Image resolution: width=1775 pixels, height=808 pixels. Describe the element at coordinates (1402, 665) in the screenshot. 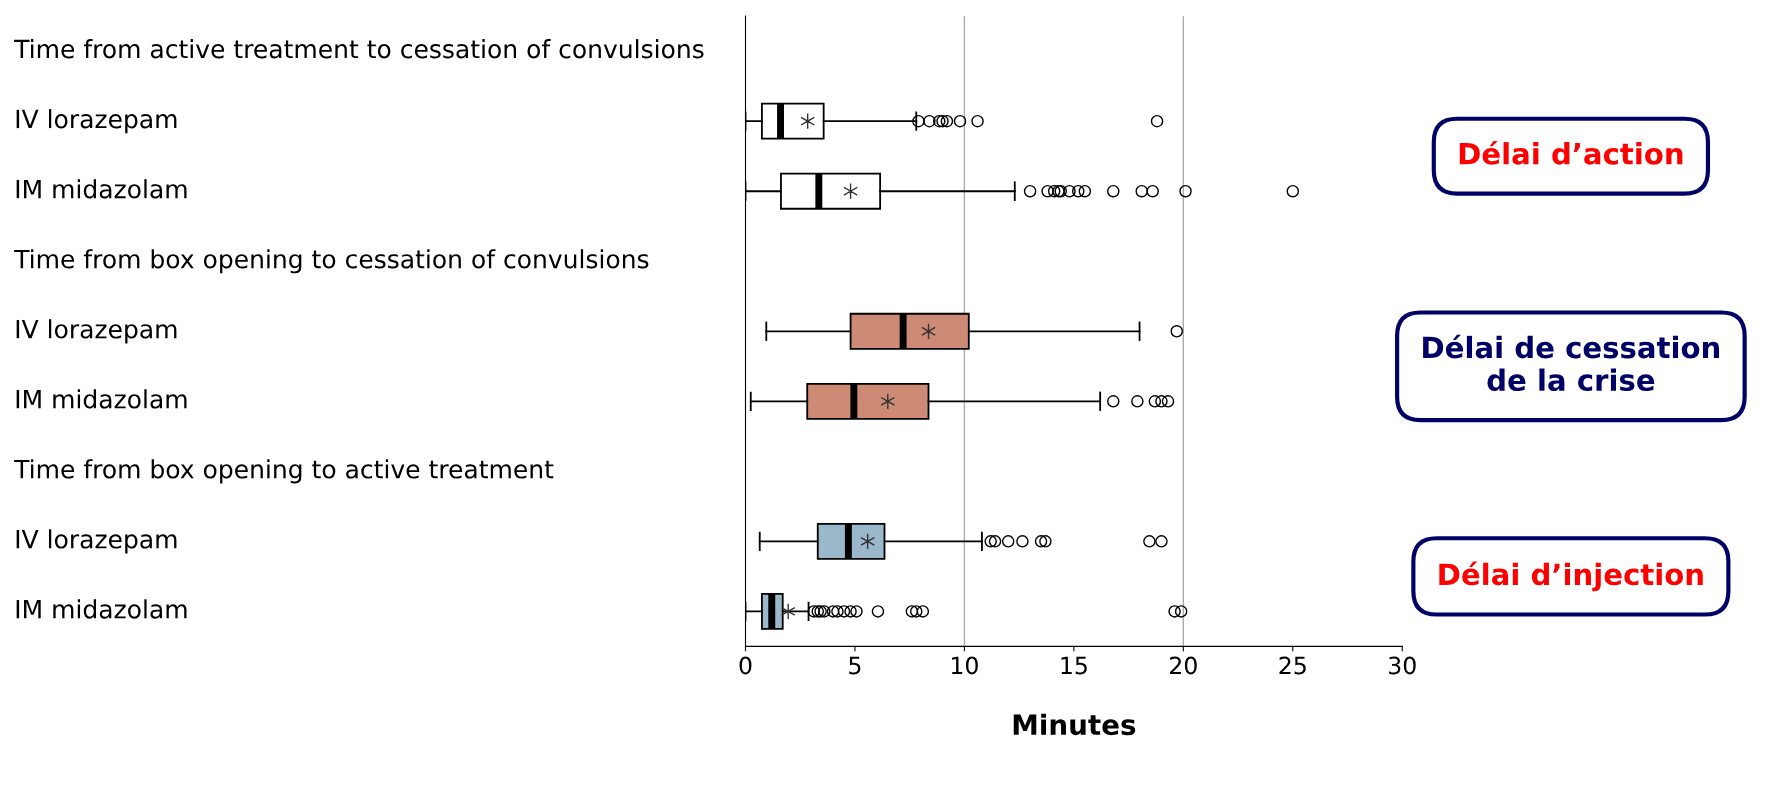

I see `x-tick-label: 30` at that location.